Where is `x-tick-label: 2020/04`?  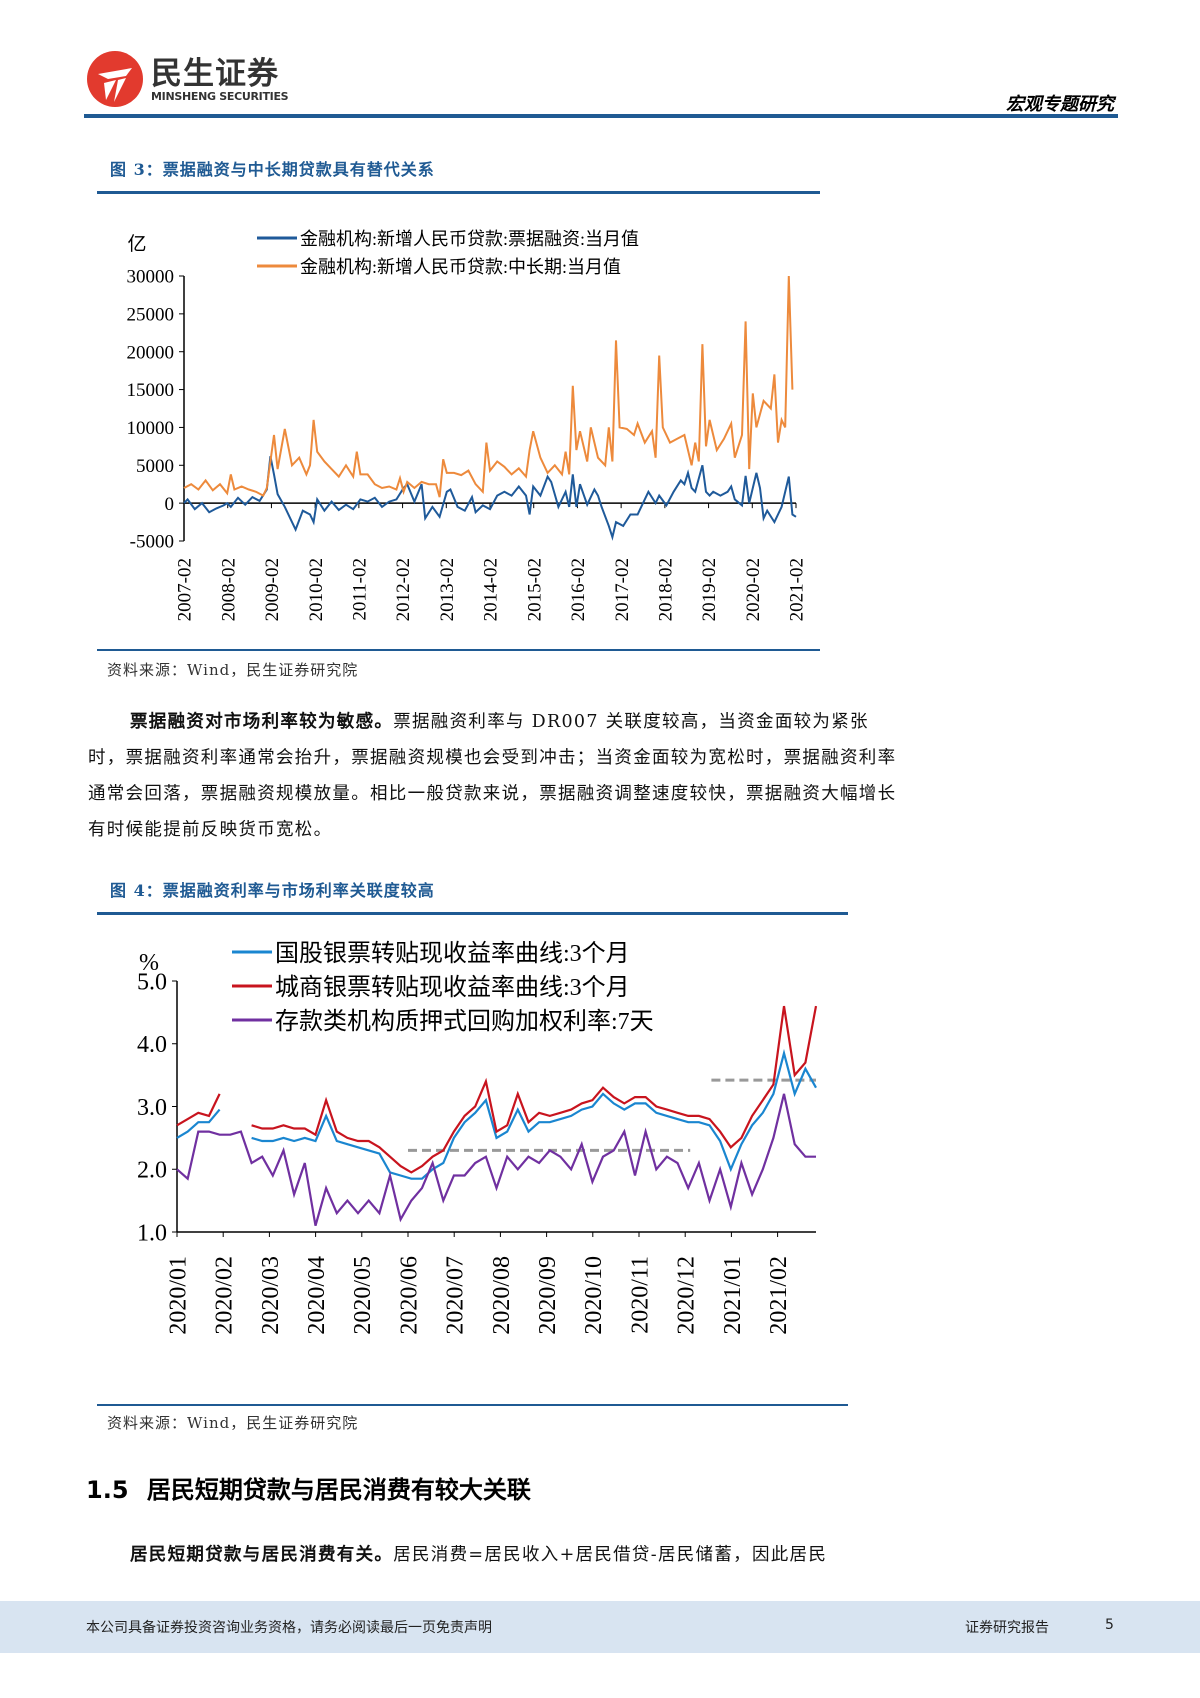
x-tick-label: 2020/04 is located at coordinates (317, 1295).